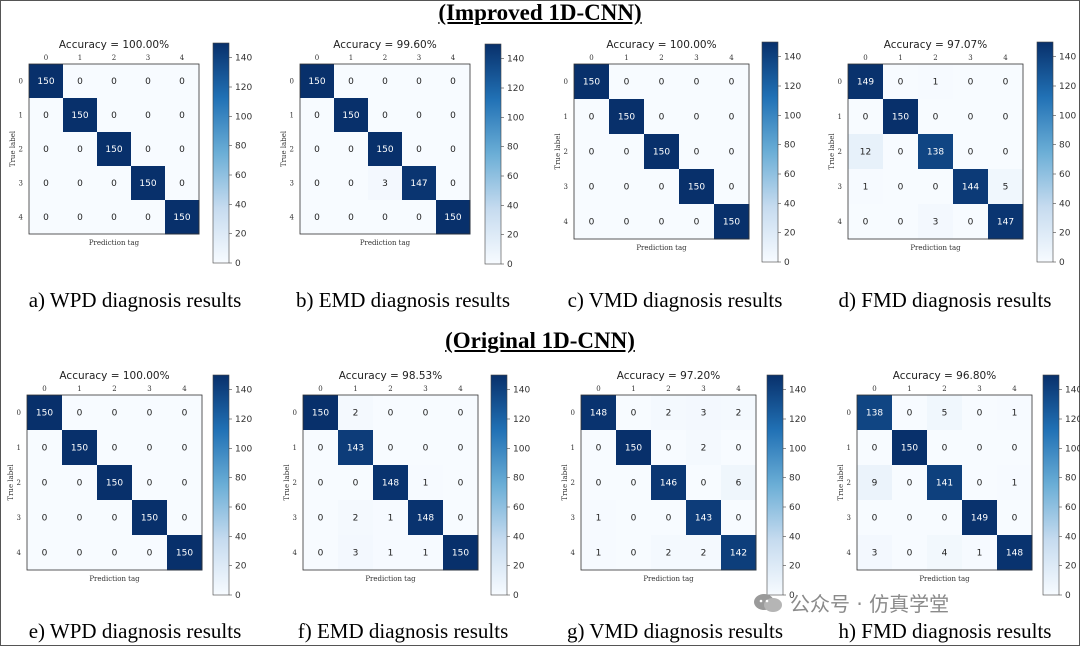 The width and height of the screenshot is (1080, 646). I want to click on caption-a: a) WPD diagnosis results, so click(135, 300).